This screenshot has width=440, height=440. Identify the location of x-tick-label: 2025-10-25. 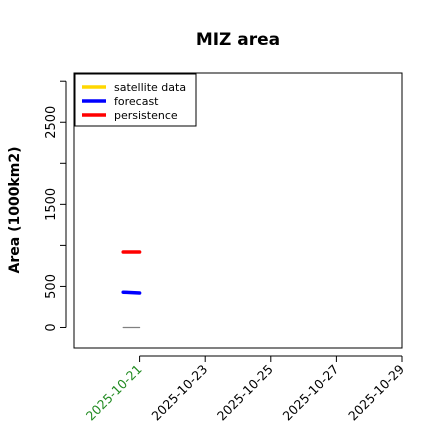
(245, 393).